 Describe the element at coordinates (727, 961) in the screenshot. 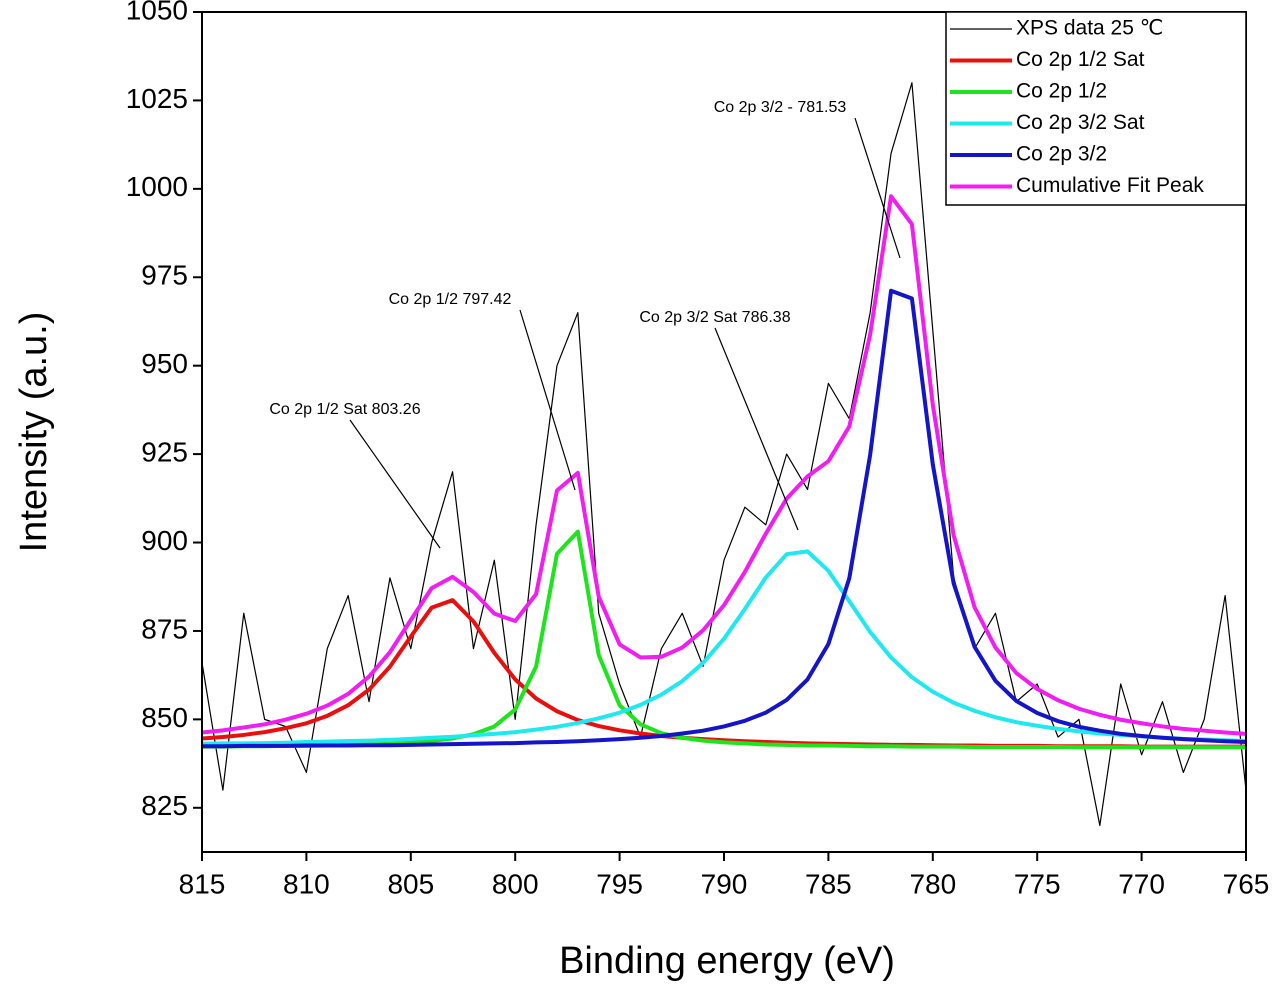

I see `x-axis-label: Binding energy (eV)` at that location.